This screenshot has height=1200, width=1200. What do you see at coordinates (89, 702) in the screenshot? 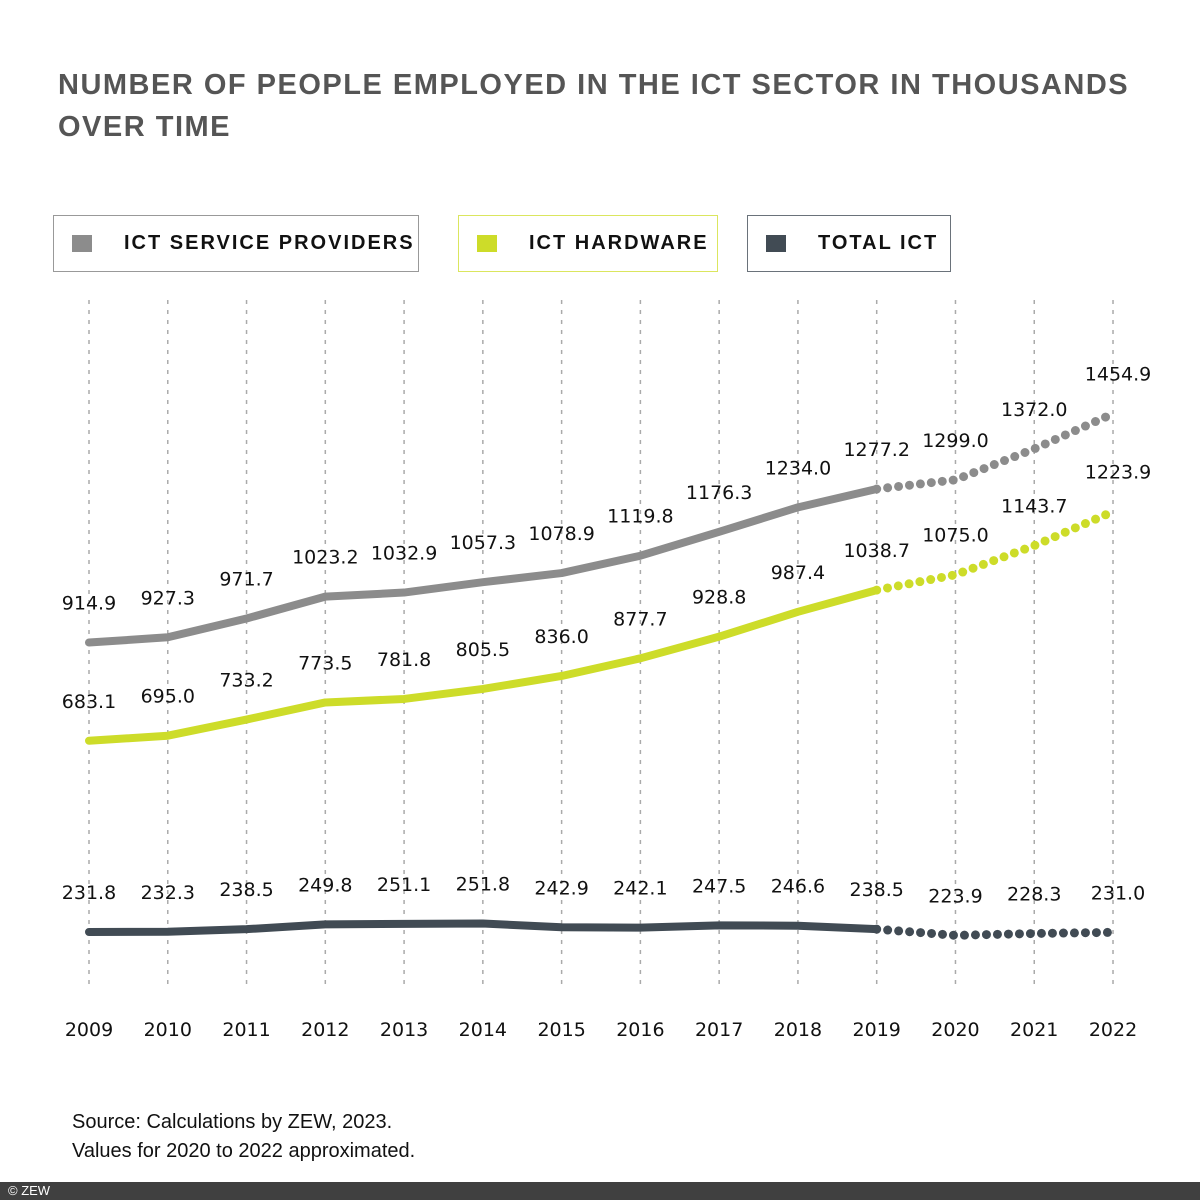
I see `data-label: 683.1` at bounding box center [89, 702].